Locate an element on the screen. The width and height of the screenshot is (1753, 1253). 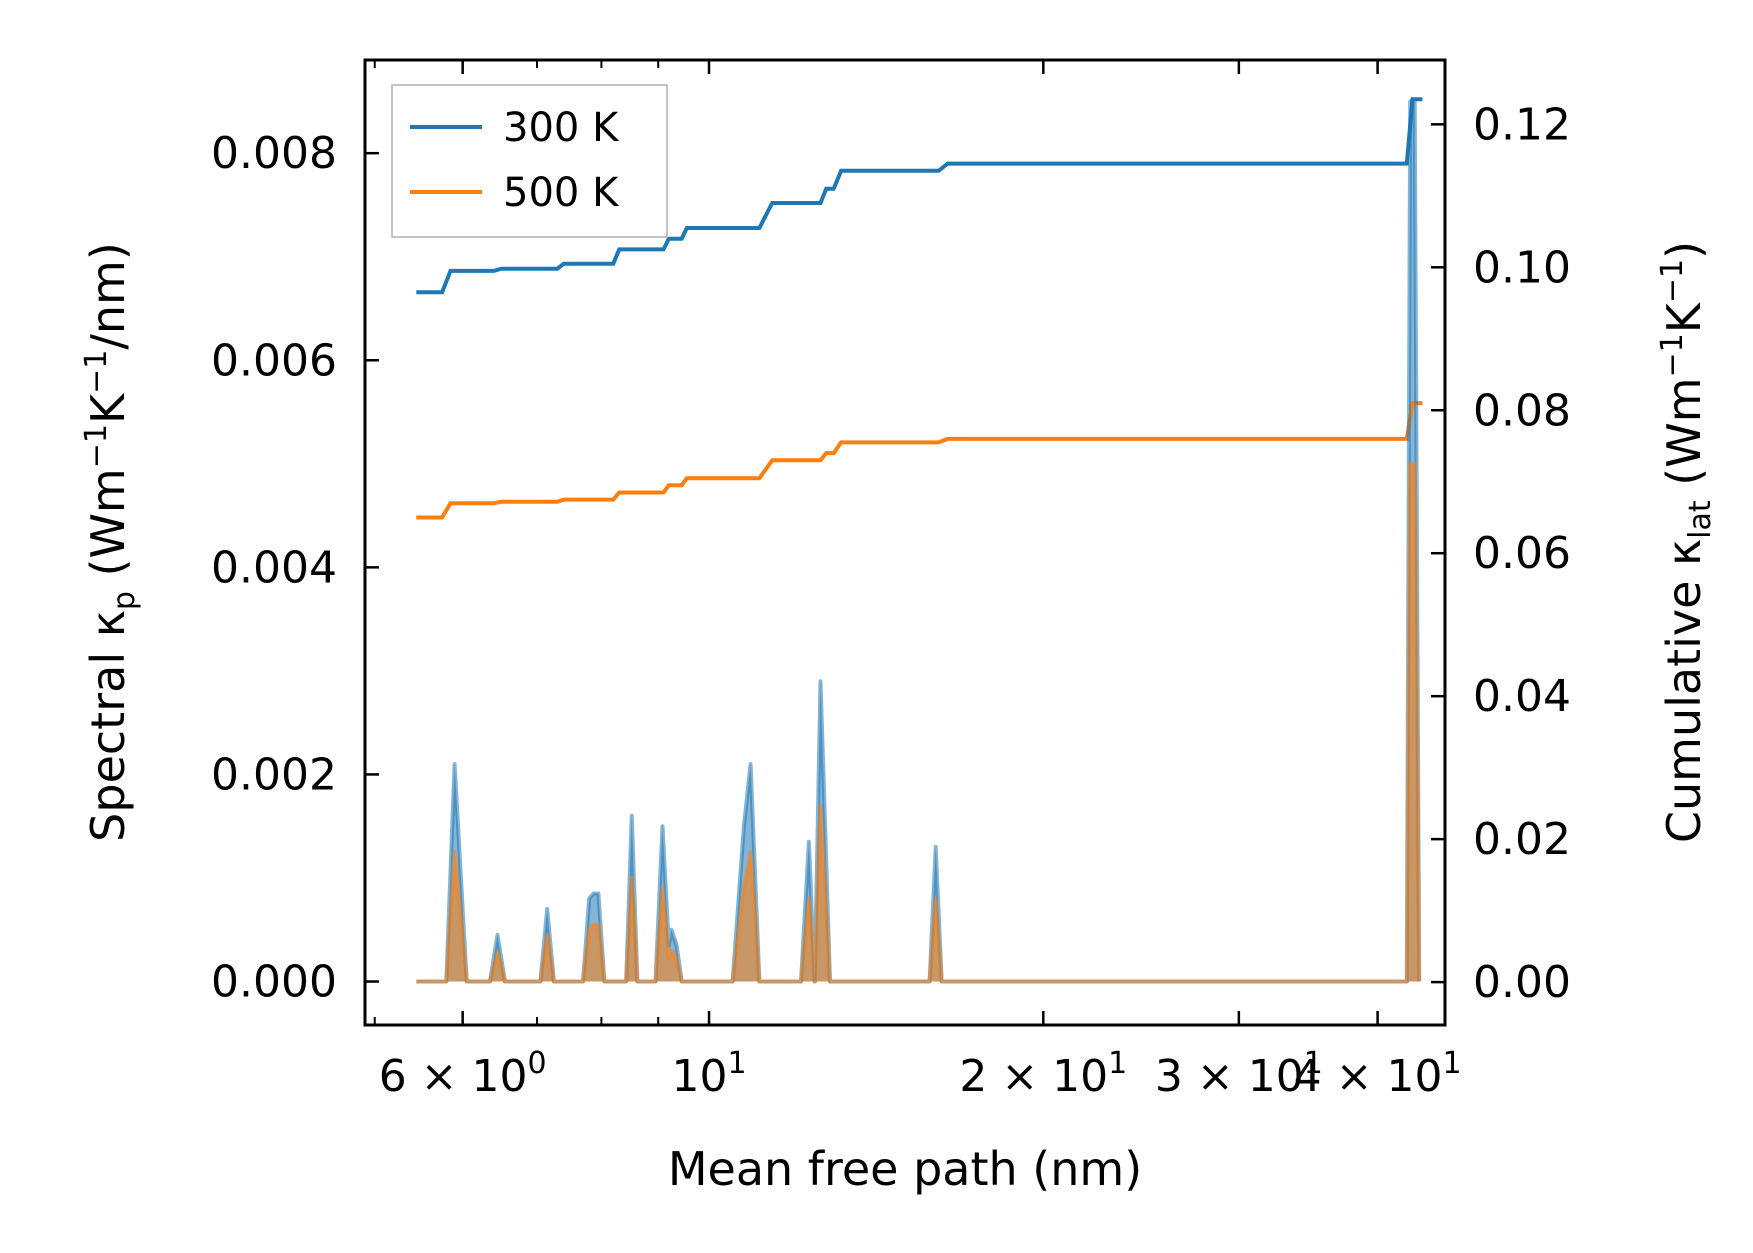
x-tick-label: 3 × 10¹ is located at coordinates (1239, 1074).